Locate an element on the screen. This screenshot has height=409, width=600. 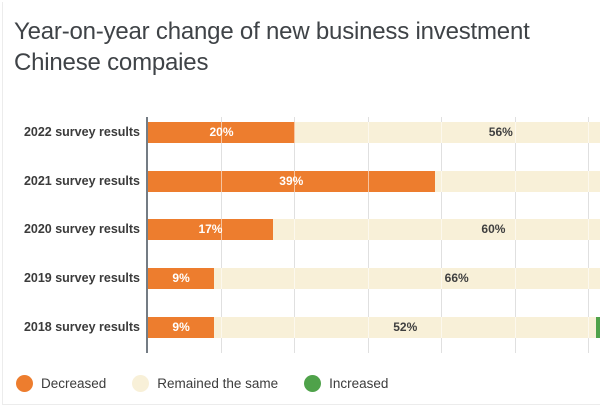
category-label: 2019 survey results is located at coordinates (81, 278).